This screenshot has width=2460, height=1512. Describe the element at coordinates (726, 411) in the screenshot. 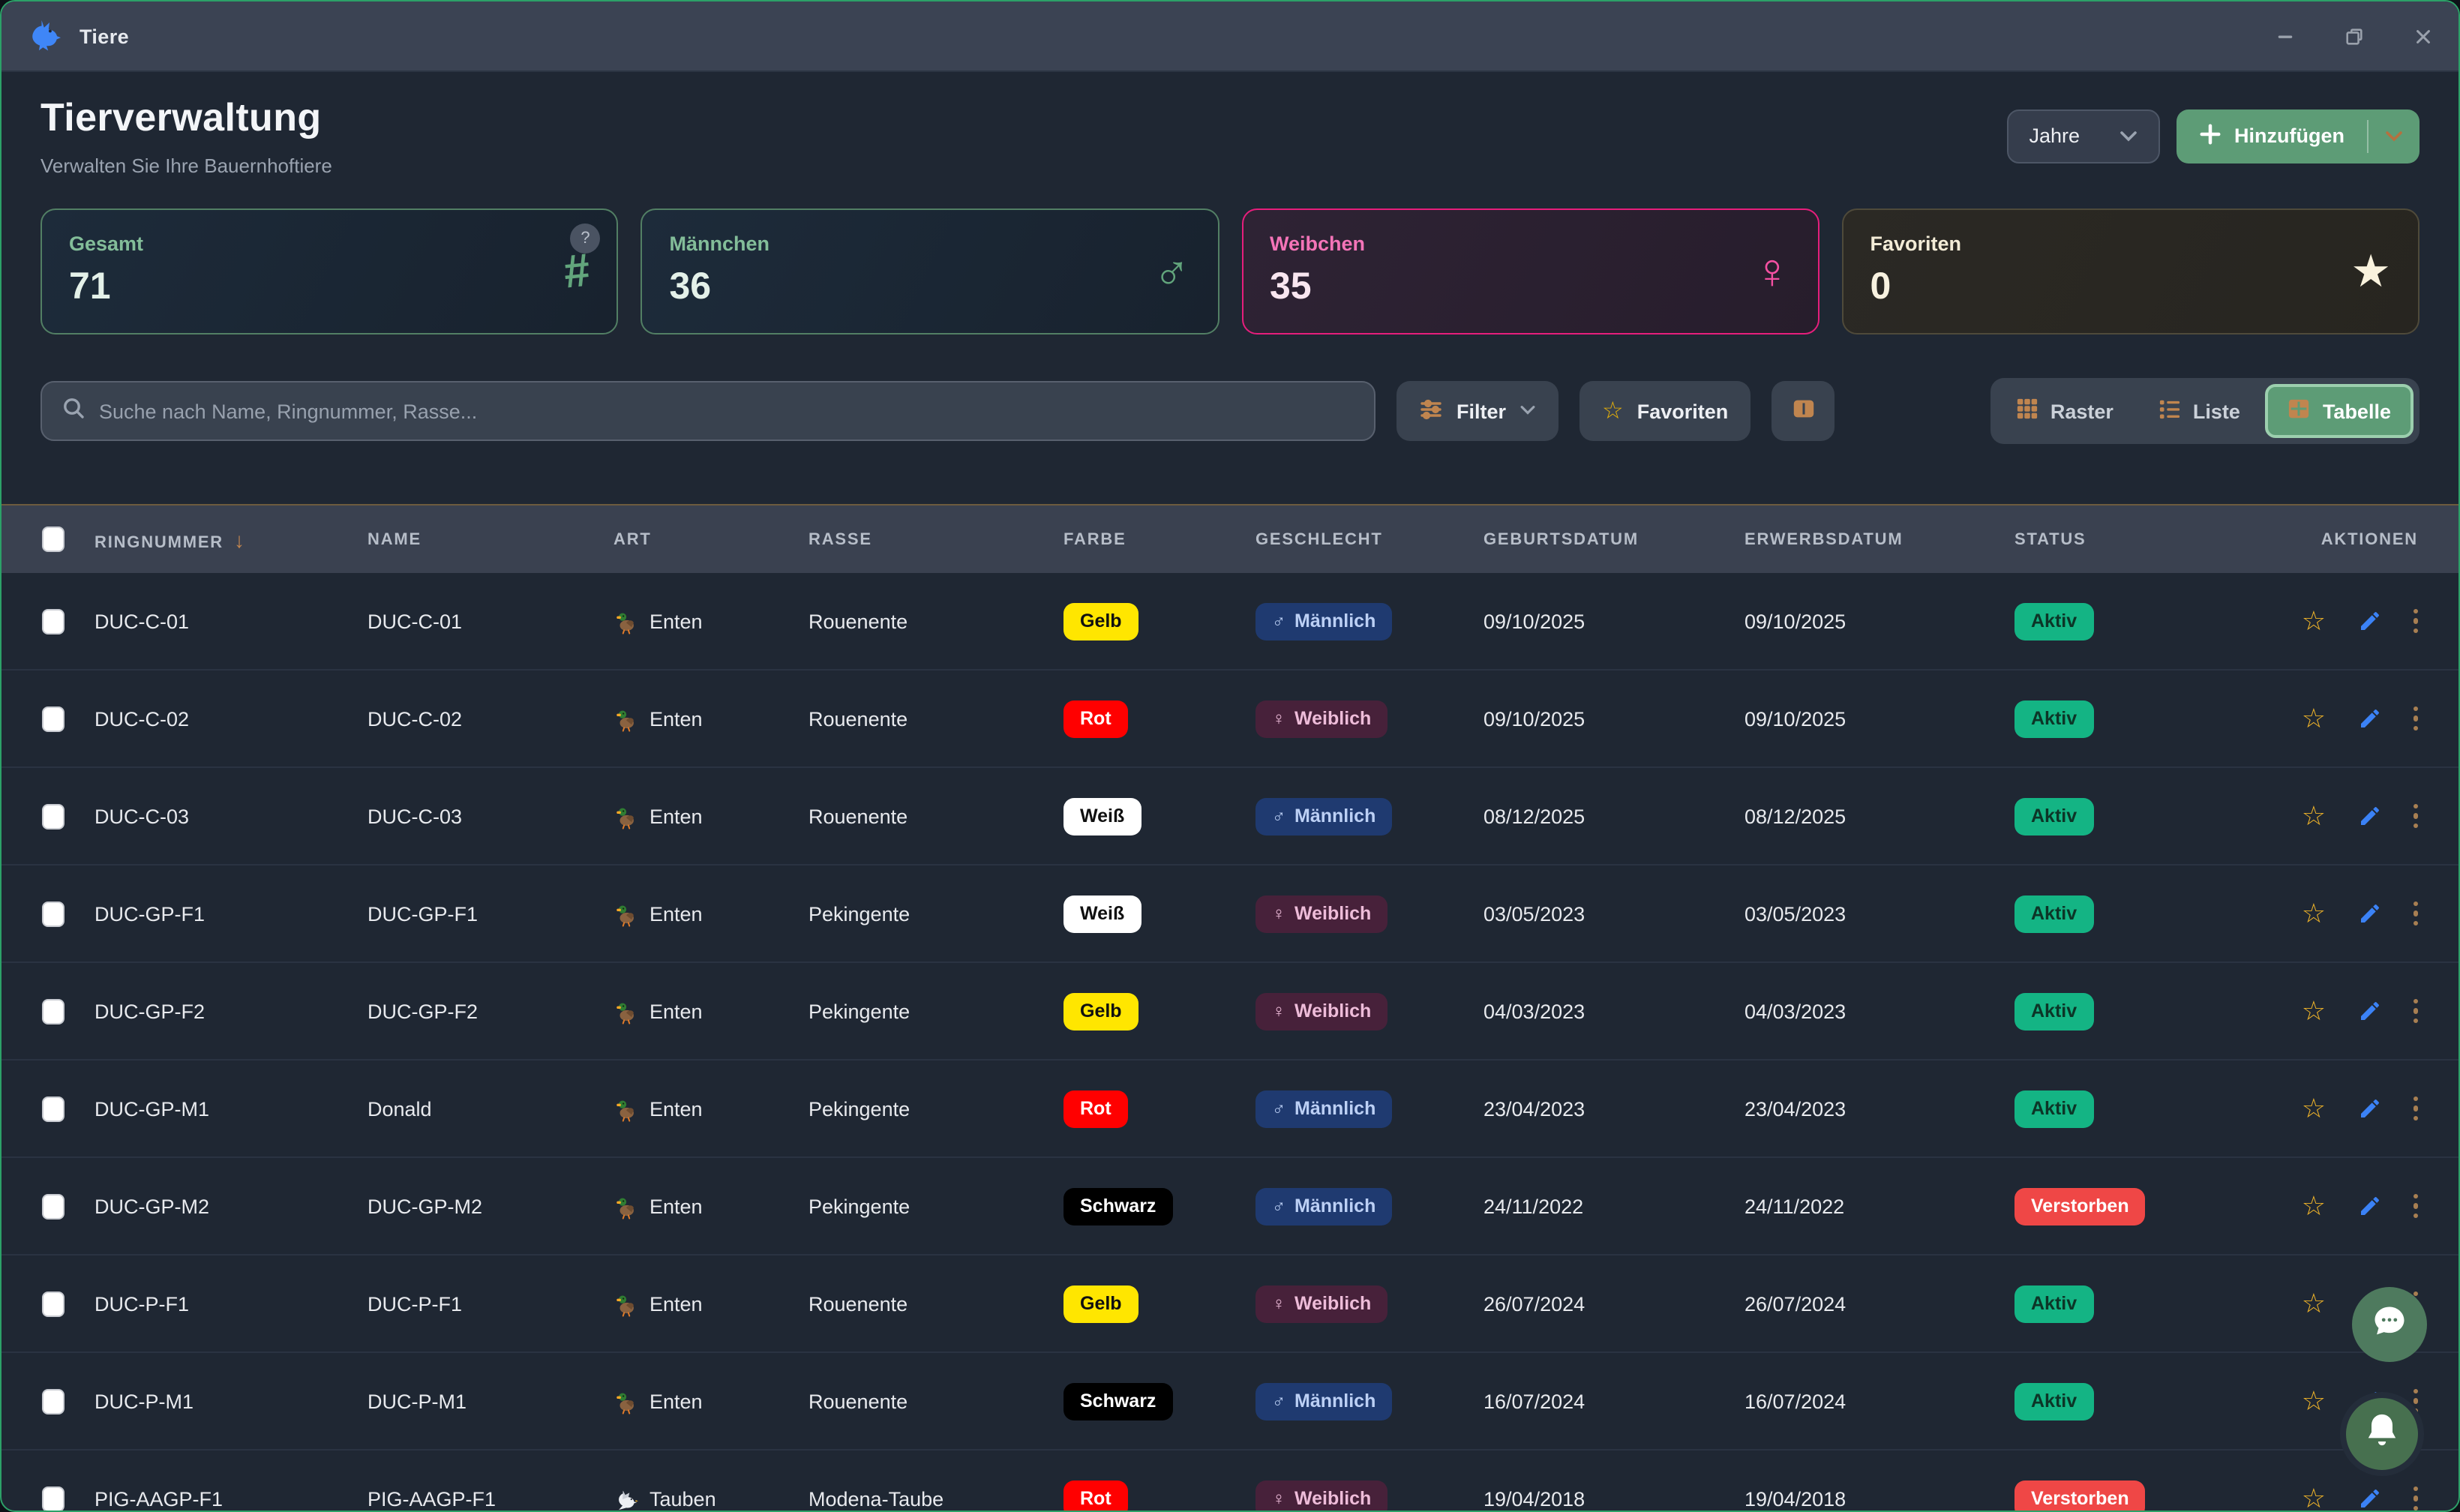

I see `search-input` at that location.